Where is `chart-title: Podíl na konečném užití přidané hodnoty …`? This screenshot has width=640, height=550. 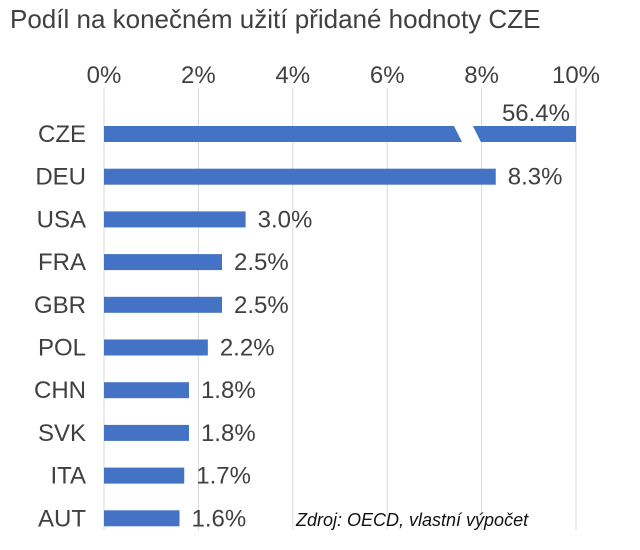
chart-title: Podíl na konečném užití přidané hodnoty … is located at coordinates (275, 19).